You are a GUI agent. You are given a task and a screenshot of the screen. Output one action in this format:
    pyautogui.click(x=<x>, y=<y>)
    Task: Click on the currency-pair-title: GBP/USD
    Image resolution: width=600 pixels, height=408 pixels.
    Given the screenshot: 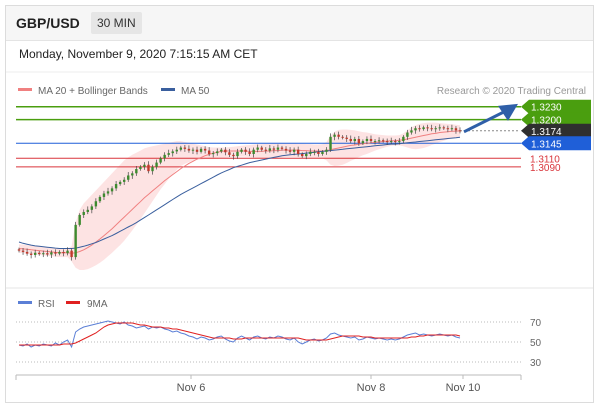 What is the action you would take?
    pyautogui.click(x=48, y=23)
    